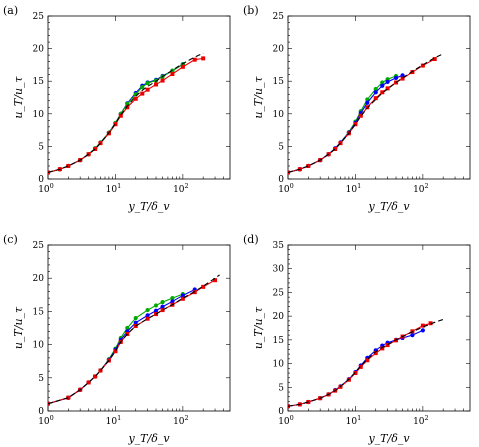 The image size is (479, 447). I want to click on x-tick-label: 10⁰, so click(286, 188).